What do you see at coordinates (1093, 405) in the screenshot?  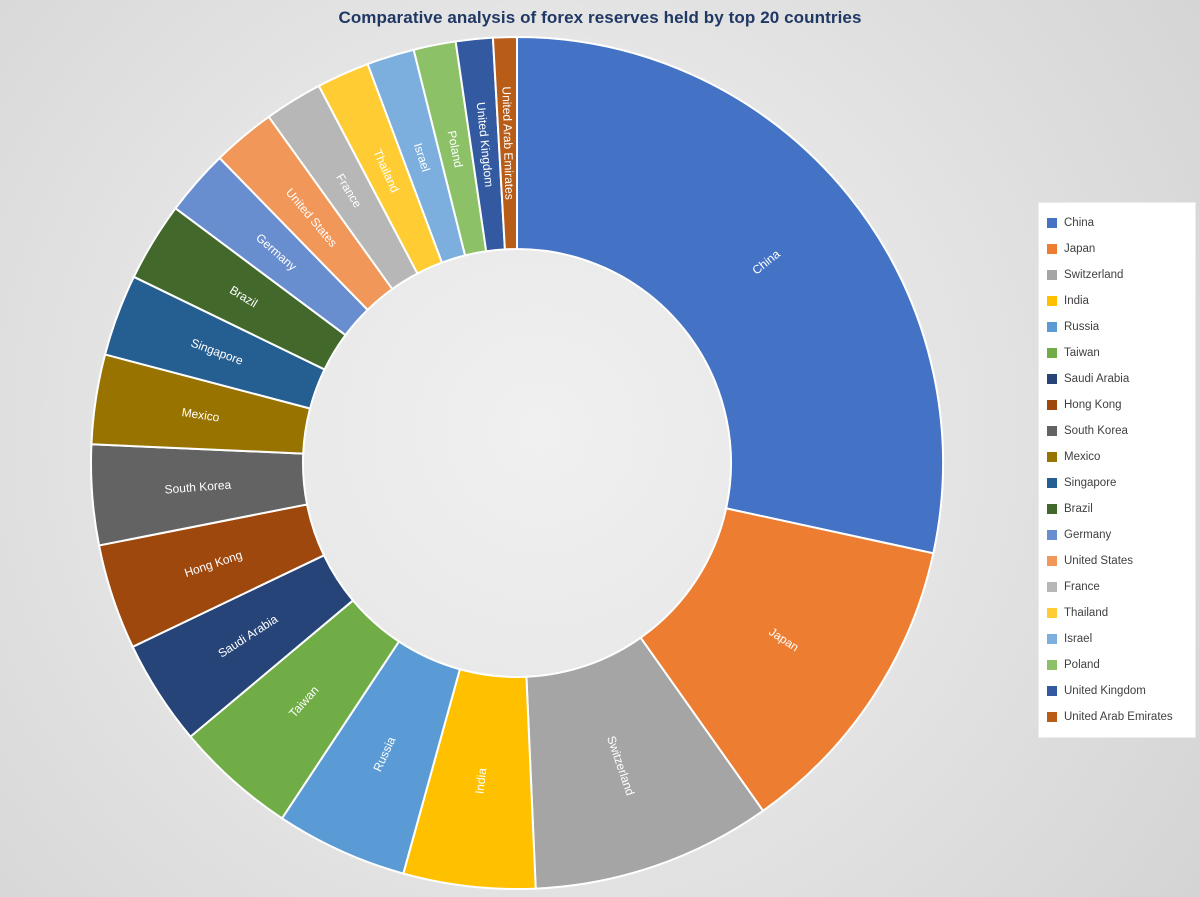 I see `legend-label: Hong Kong` at bounding box center [1093, 405].